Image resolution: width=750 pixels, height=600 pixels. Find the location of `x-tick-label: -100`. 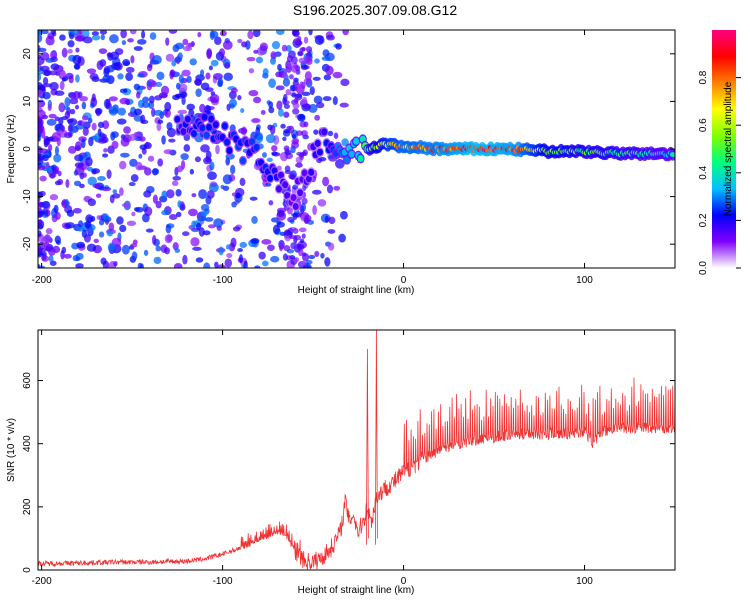

x-tick-label: -100 is located at coordinates (223, 280).